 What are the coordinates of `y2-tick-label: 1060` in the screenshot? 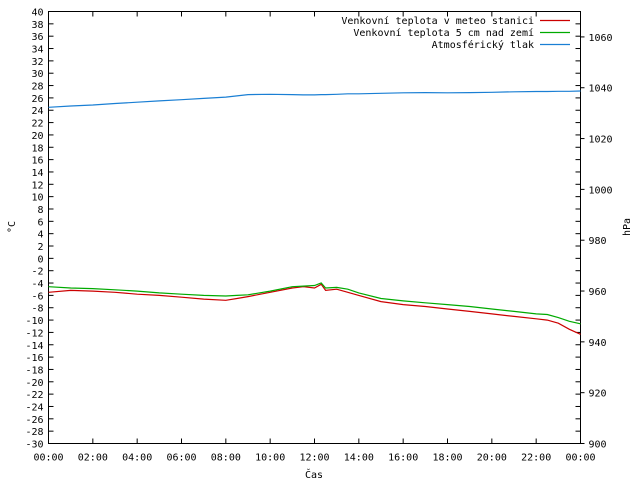 It's located at (601, 38).